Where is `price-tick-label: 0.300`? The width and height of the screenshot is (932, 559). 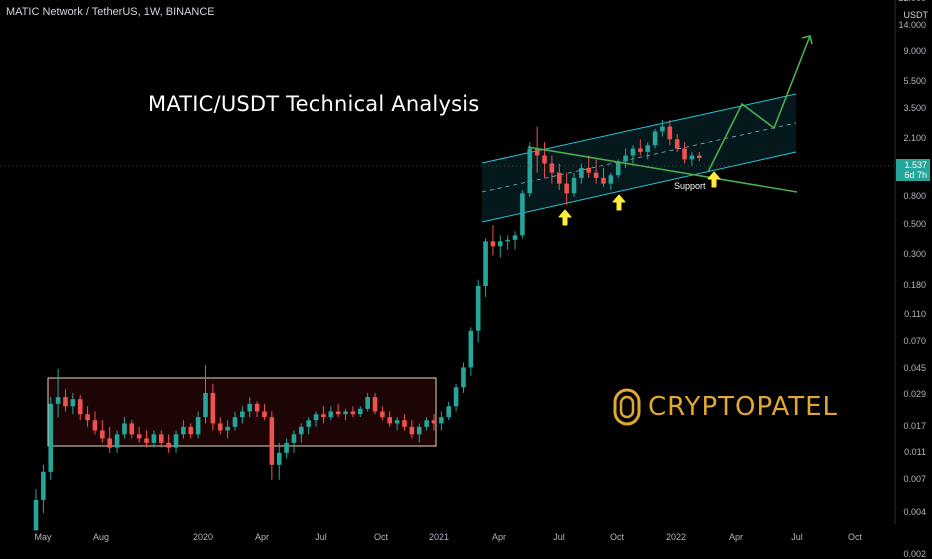
price-tick-label: 0.300 is located at coordinates (914, 254).